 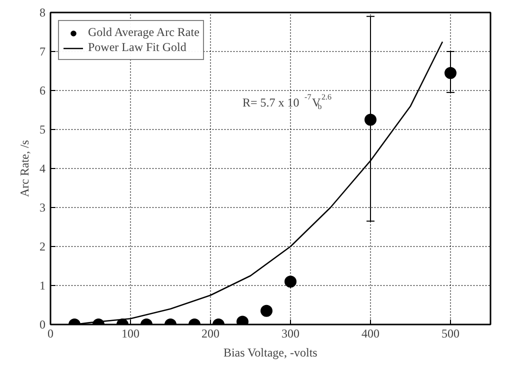 What do you see at coordinates (43, 207) in the screenshot?
I see `y-tick-label: 3` at bounding box center [43, 207].